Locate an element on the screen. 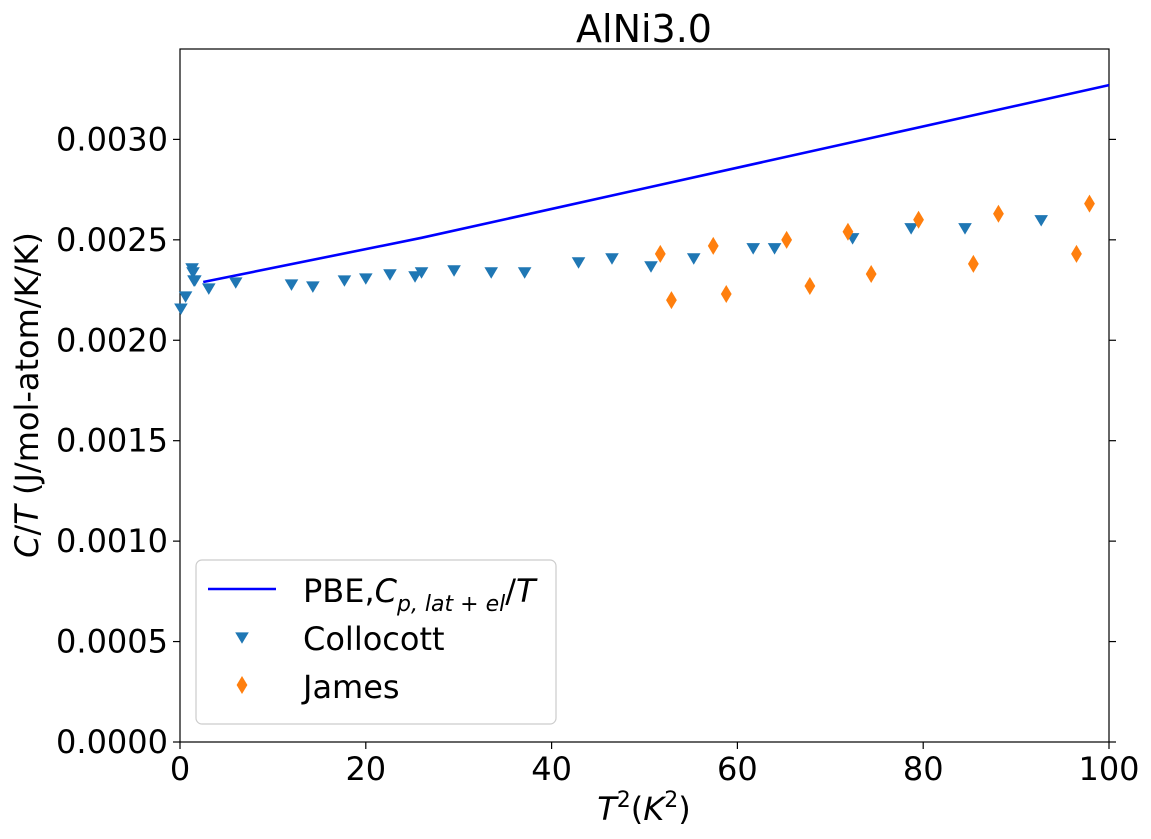  legend-label: James is located at coordinates (350, 687).